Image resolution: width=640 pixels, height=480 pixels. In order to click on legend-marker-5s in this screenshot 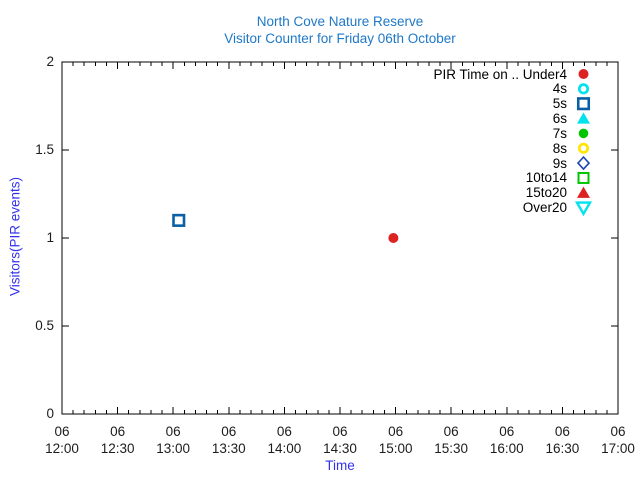, I will do `click(583, 104)`.